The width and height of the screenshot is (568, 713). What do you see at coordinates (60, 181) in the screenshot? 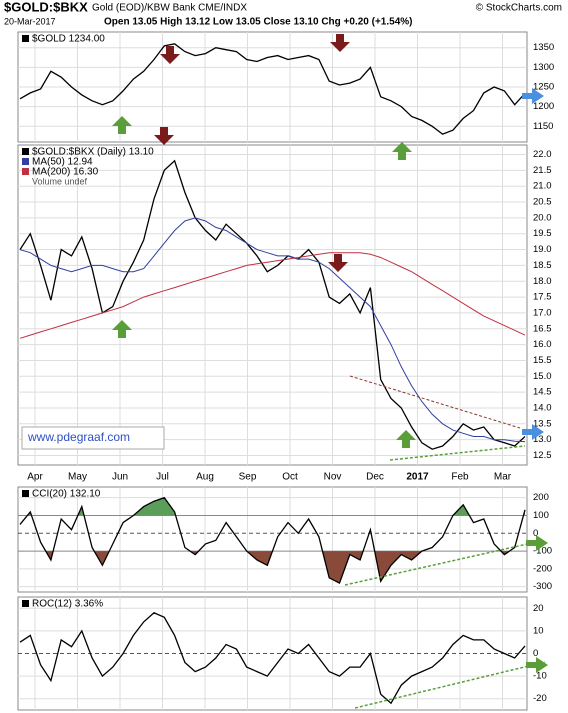
I see `note: Volume undef` at bounding box center [60, 181].